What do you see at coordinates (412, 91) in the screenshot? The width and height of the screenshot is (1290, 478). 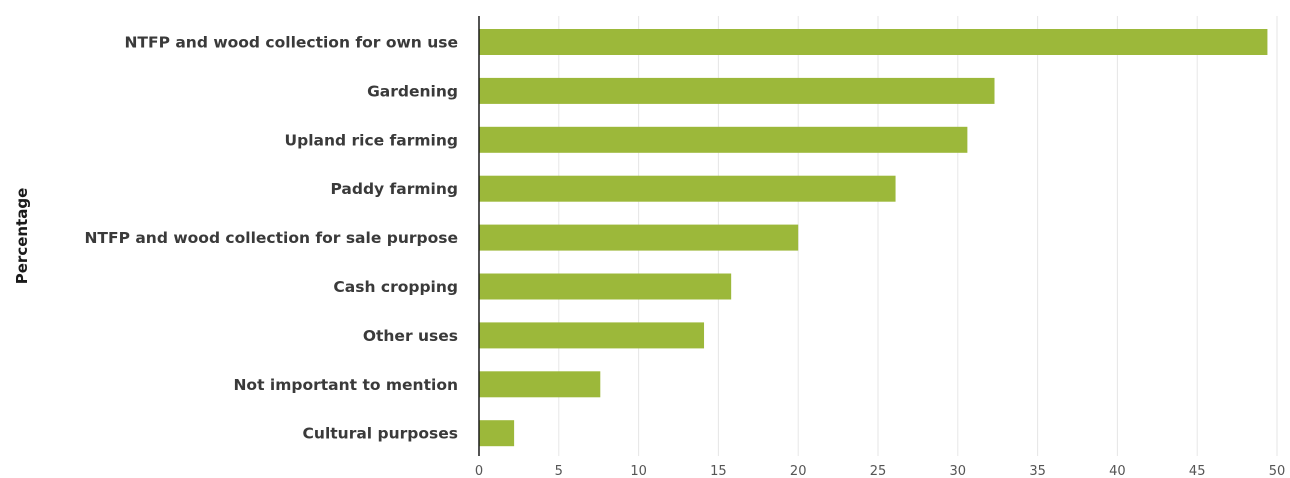 I see `category-label: Gardening` at bounding box center [412, 91].